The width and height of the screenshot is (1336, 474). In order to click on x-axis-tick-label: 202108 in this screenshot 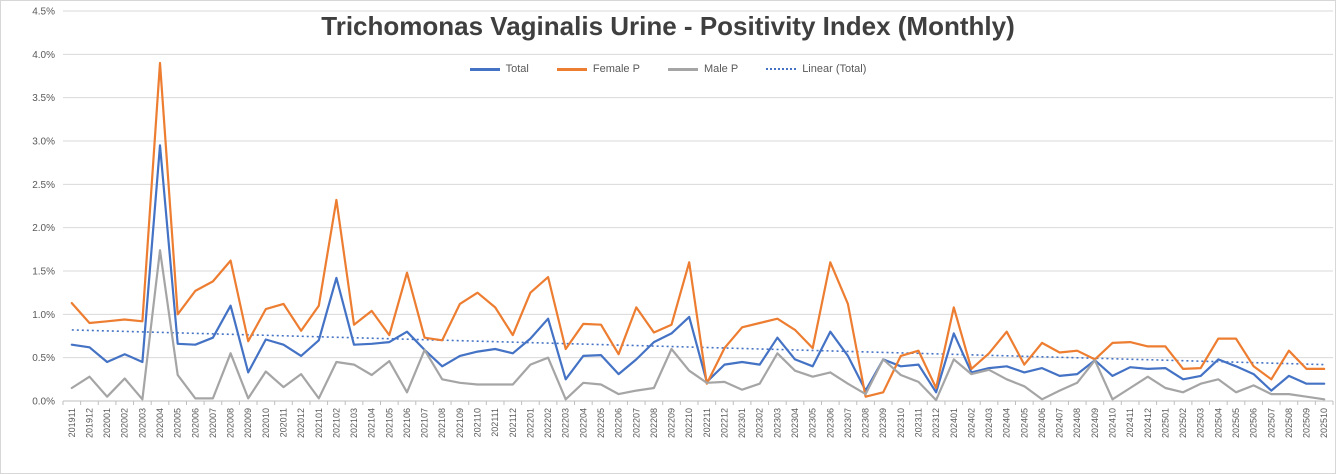, I will do `click(442, 423)`.